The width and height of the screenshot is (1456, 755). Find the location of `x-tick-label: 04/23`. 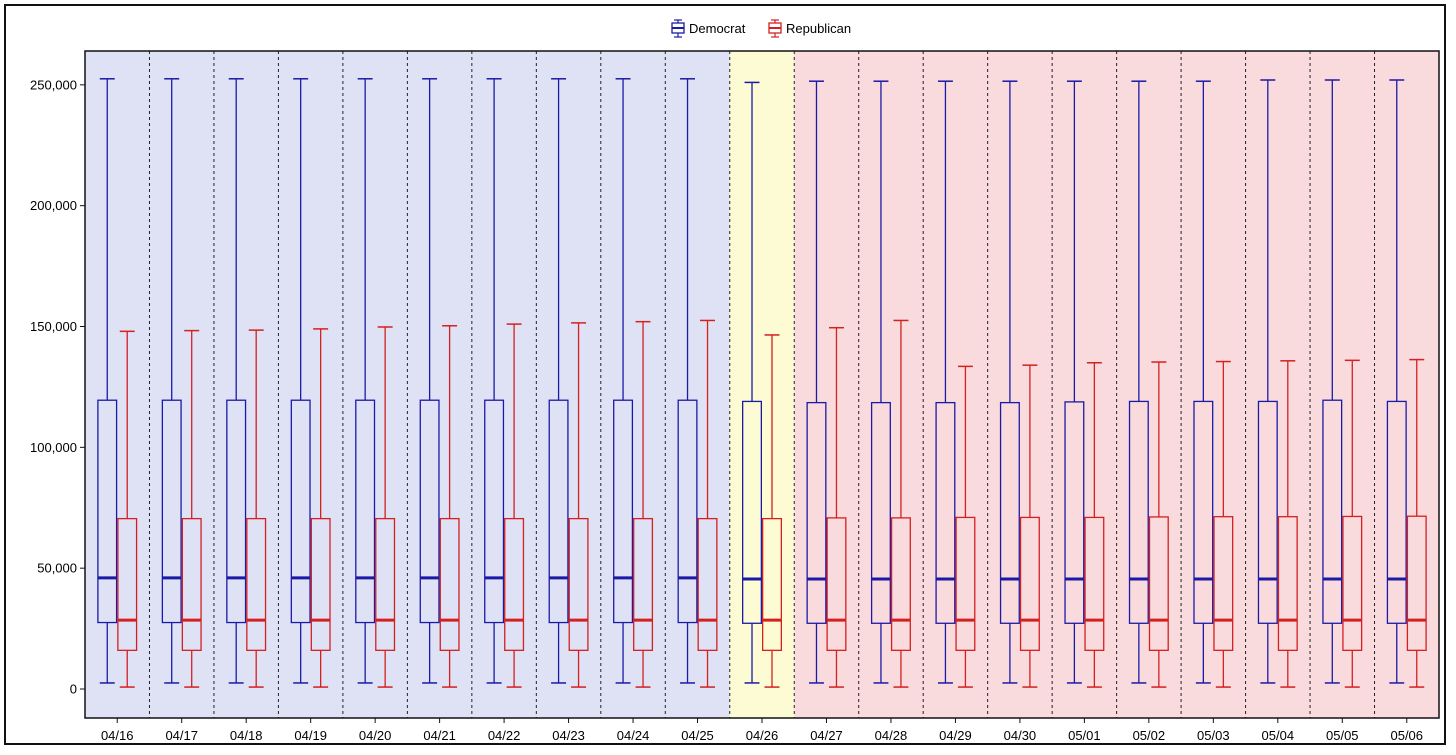

x-tick-label: 04/23 is located at coordinates (568, 735).